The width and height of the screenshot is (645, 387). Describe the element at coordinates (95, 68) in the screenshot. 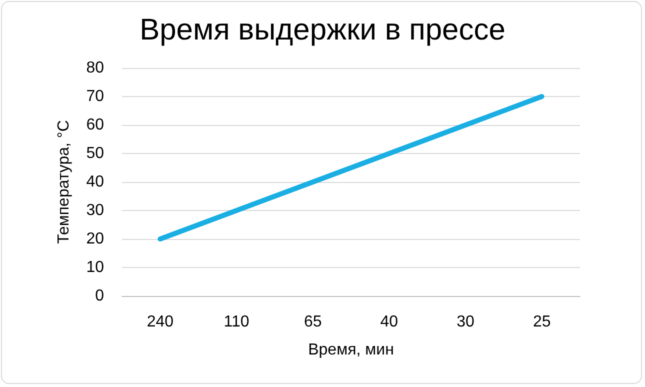

I see `y-tick-label: 80` at that location.